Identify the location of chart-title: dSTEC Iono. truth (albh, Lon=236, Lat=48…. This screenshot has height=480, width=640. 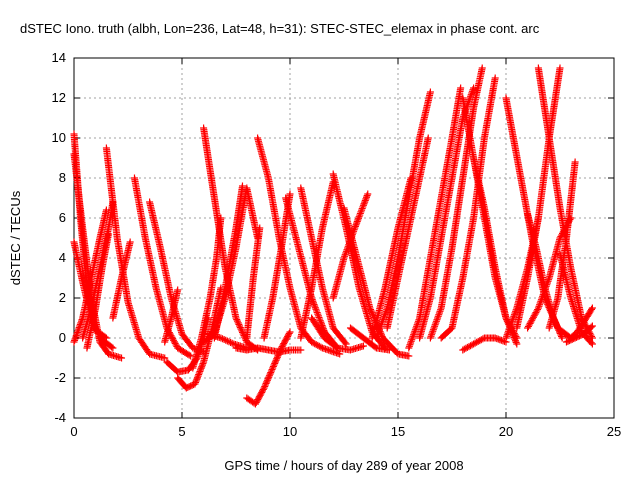
(280, 28).